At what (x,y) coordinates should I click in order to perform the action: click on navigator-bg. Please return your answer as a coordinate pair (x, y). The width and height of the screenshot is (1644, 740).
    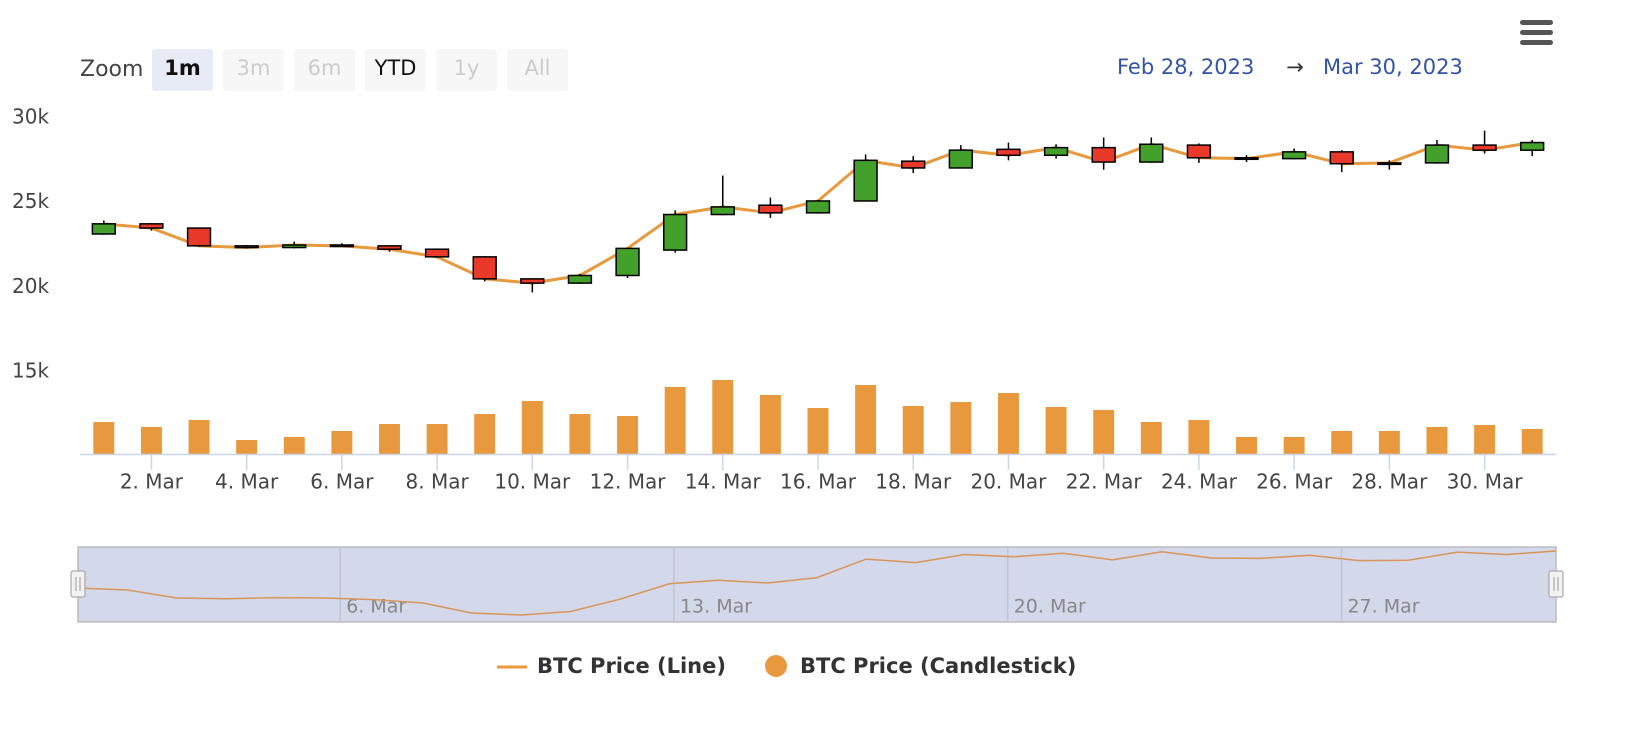
    Looking at the image, I should click on (817, 584).